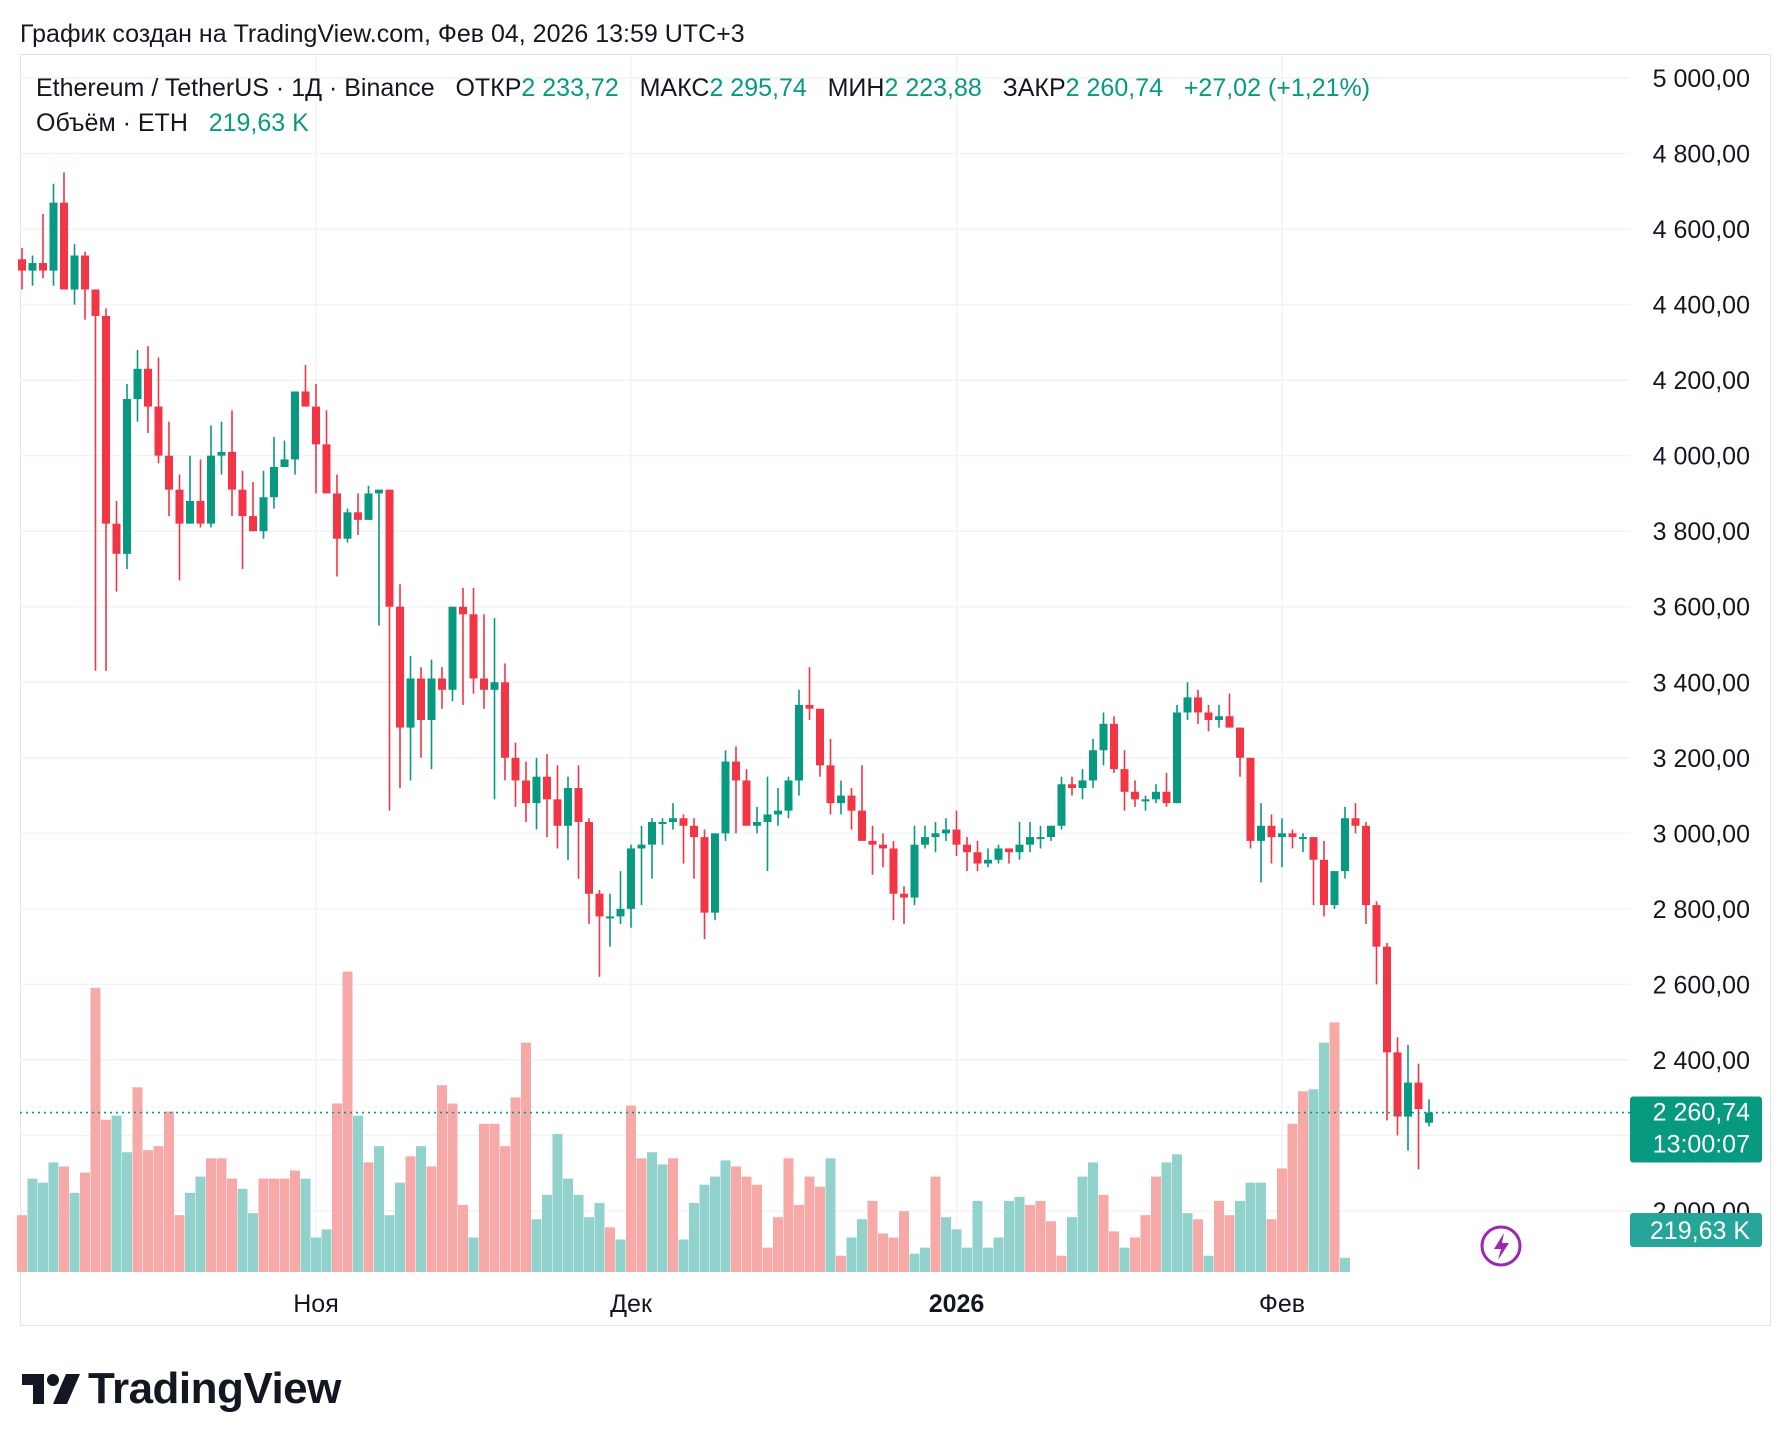 The height and width of the screenshot is (1444, 1788). I want to click on y-tick-label: 3 800,00, so click(1701, 532).